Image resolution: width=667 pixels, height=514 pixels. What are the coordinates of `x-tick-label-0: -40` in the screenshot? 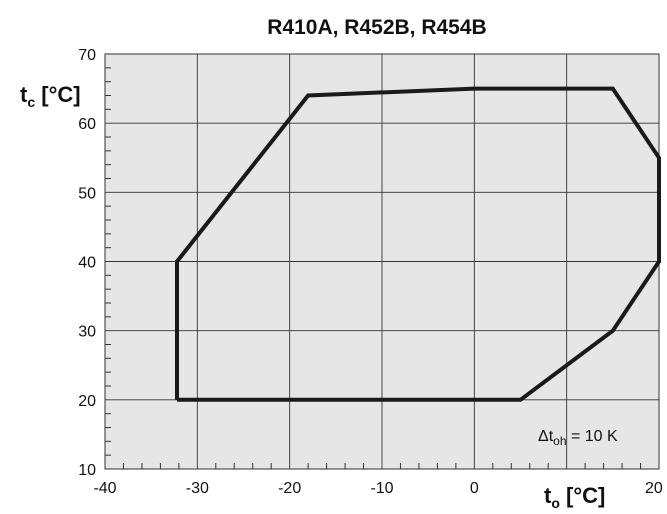 It's located at (104, 488).